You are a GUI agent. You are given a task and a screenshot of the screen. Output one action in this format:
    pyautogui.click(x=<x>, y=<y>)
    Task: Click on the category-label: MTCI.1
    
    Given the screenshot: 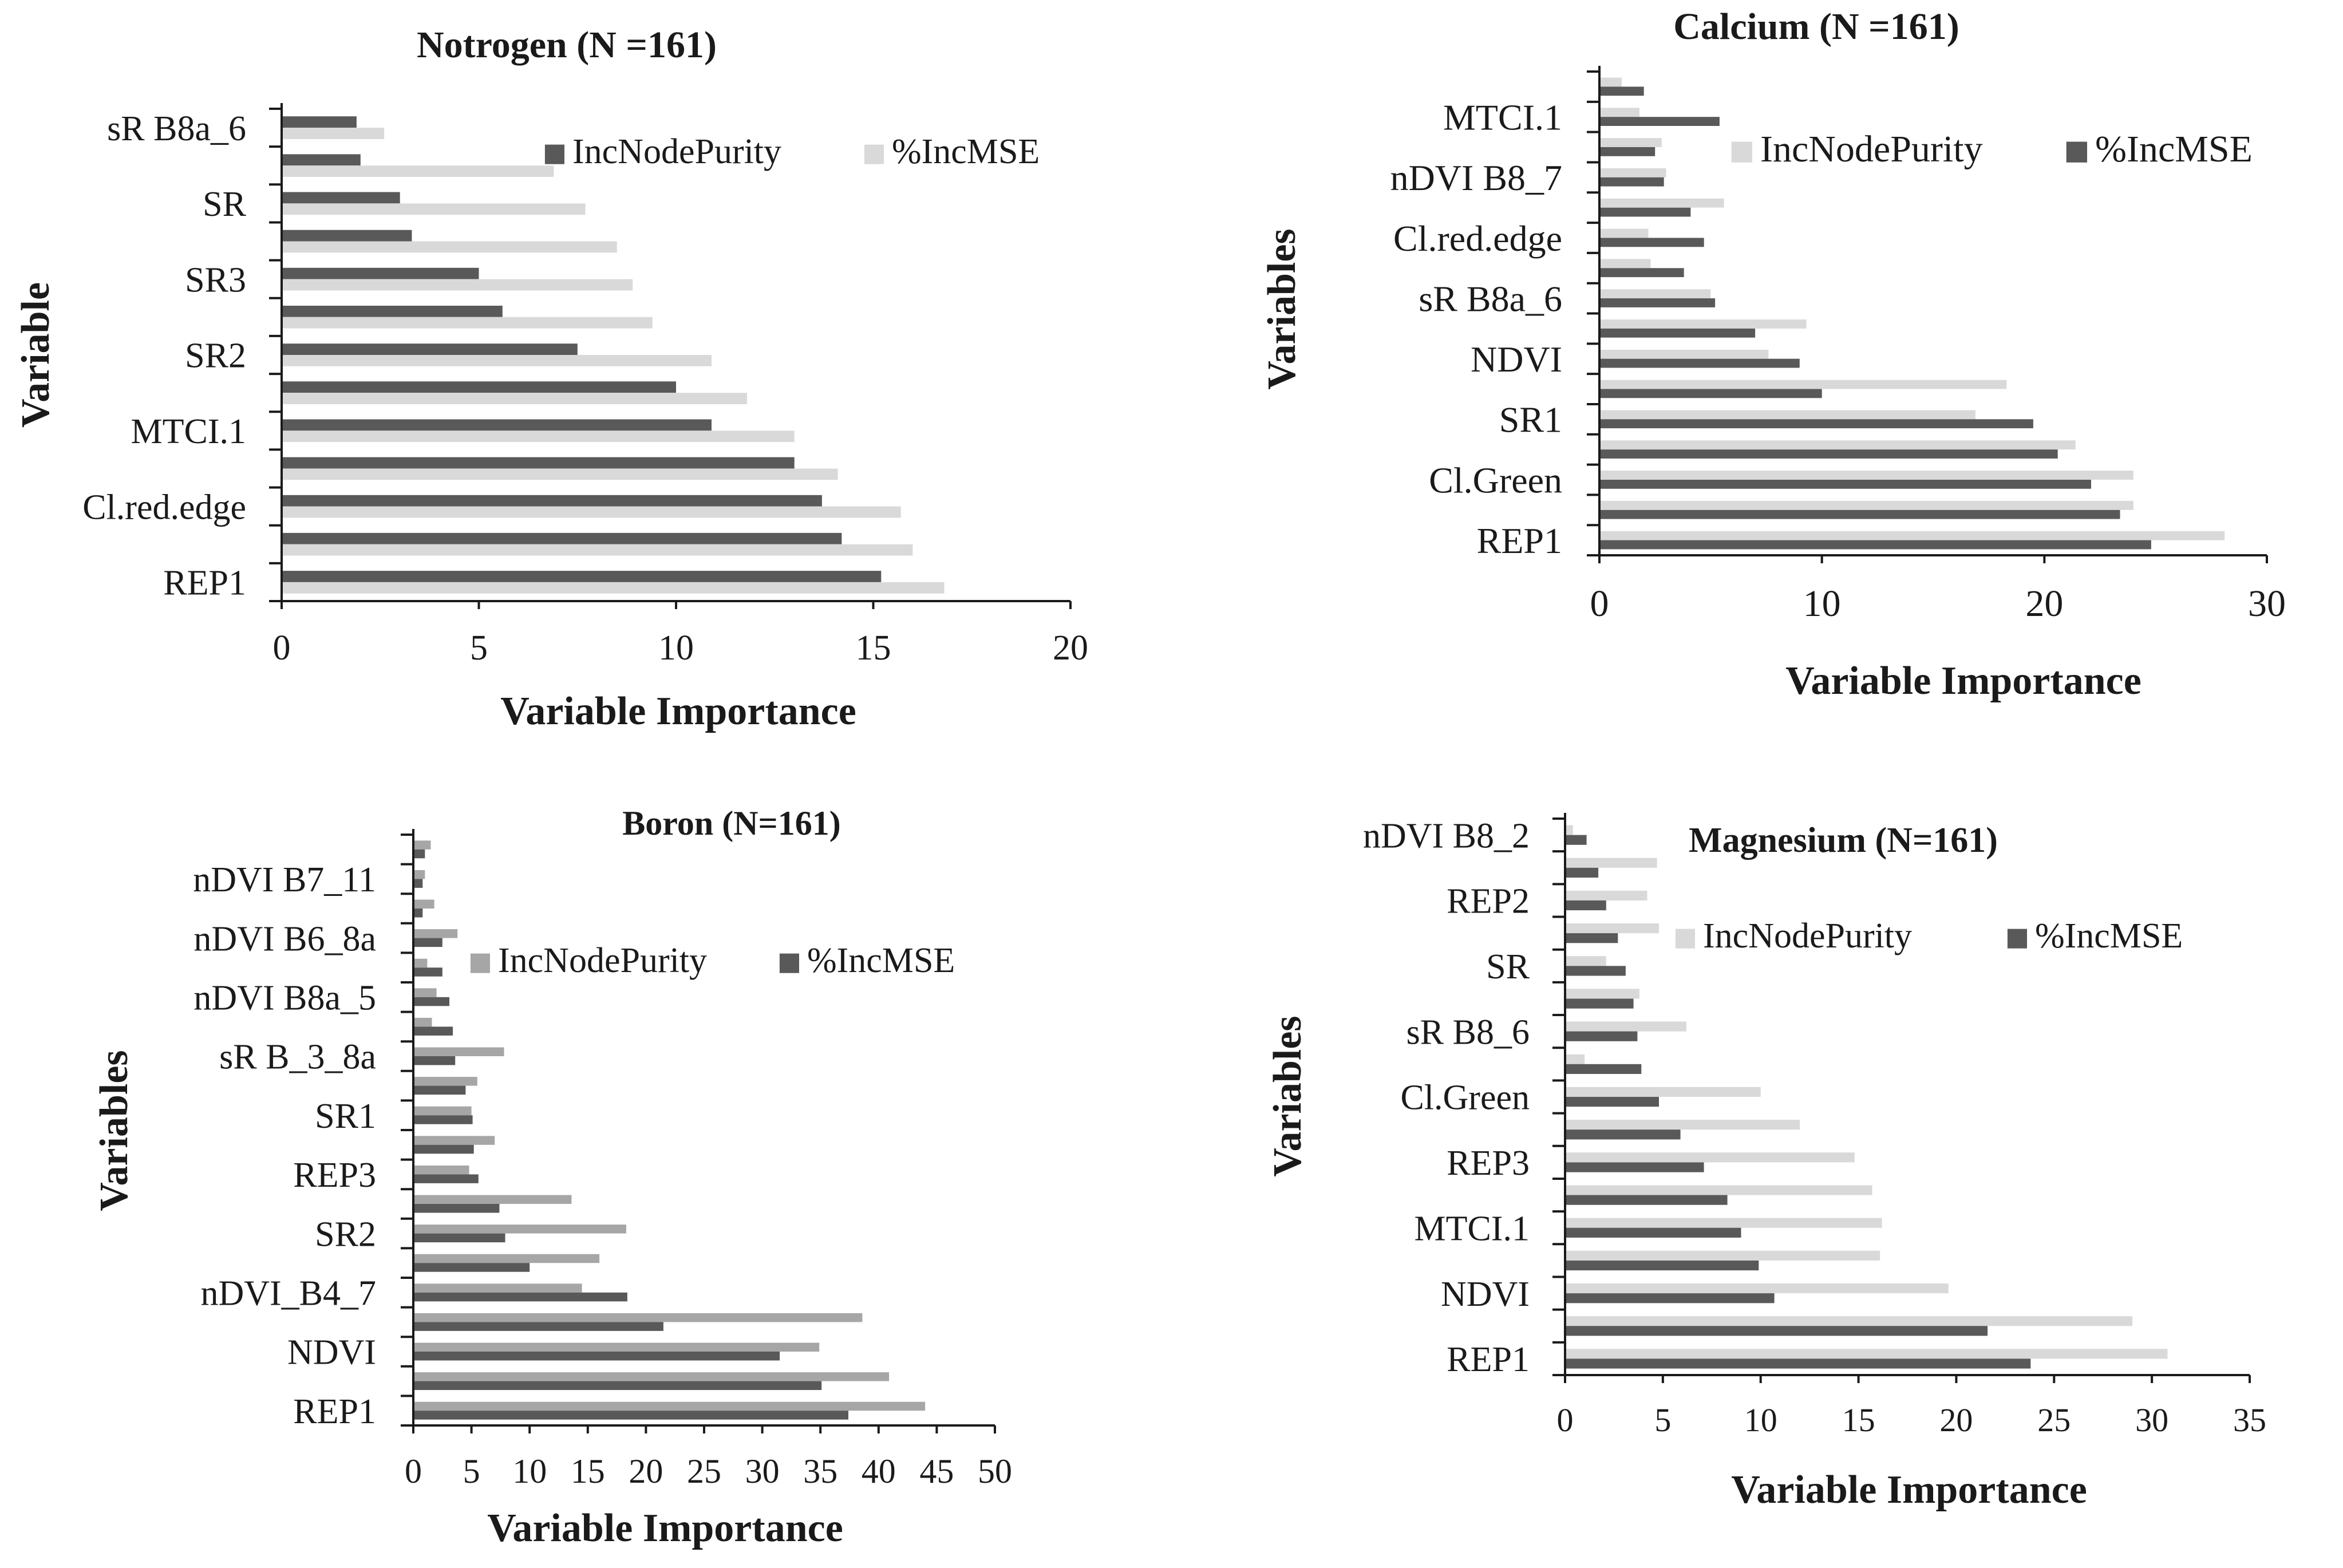 What is the action you would take?
    pyautogui.click(x=1502, y=118)
    